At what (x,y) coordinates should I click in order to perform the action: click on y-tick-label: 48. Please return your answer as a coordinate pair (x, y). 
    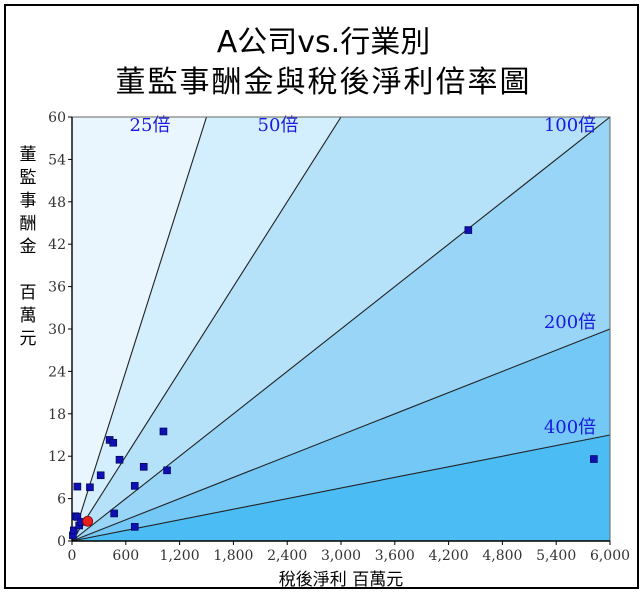
    Looking at the image, I should click on (57, 203).